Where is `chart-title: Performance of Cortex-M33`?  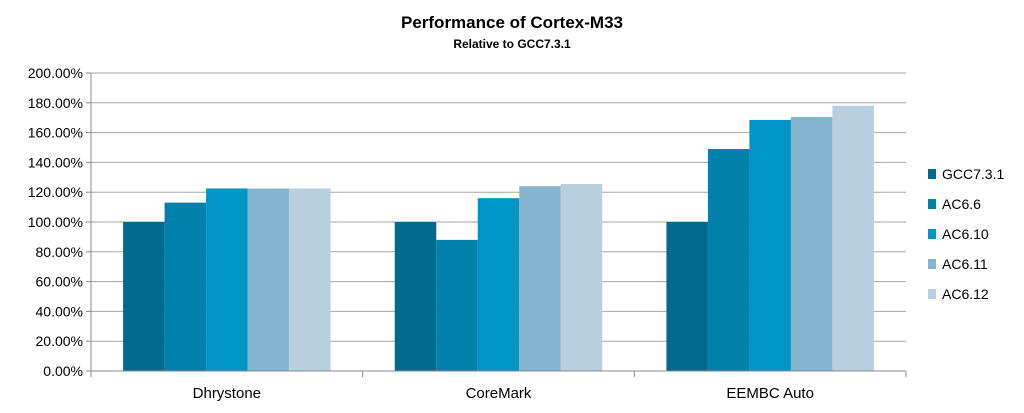 chart-title: Performance of Cortex-M33 is located at coordinates (512, 22).